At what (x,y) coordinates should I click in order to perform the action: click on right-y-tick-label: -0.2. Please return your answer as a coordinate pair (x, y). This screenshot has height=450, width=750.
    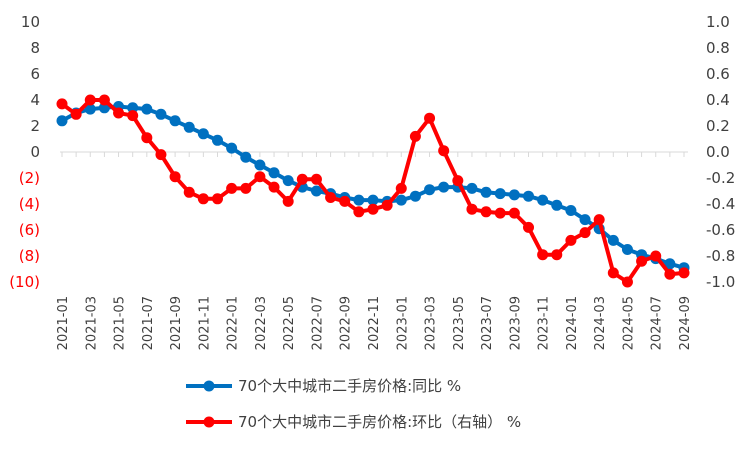
    Looking at the image, I should click on (720, 178).